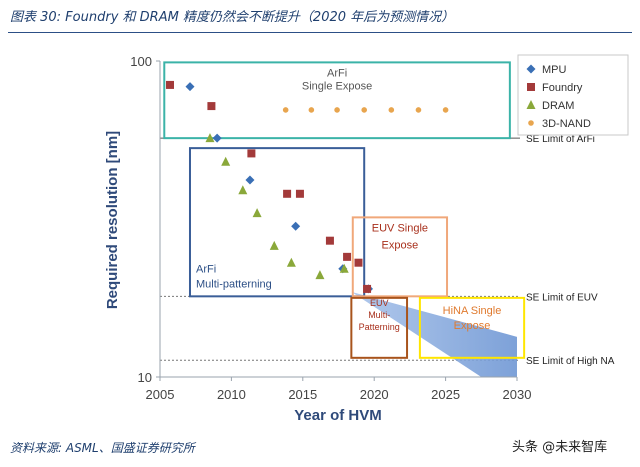  What do you see at coordinates (562, 297) in the screenshot?
I see `limit-label: SE Limit of EUV` at bounding box center [562, 297].